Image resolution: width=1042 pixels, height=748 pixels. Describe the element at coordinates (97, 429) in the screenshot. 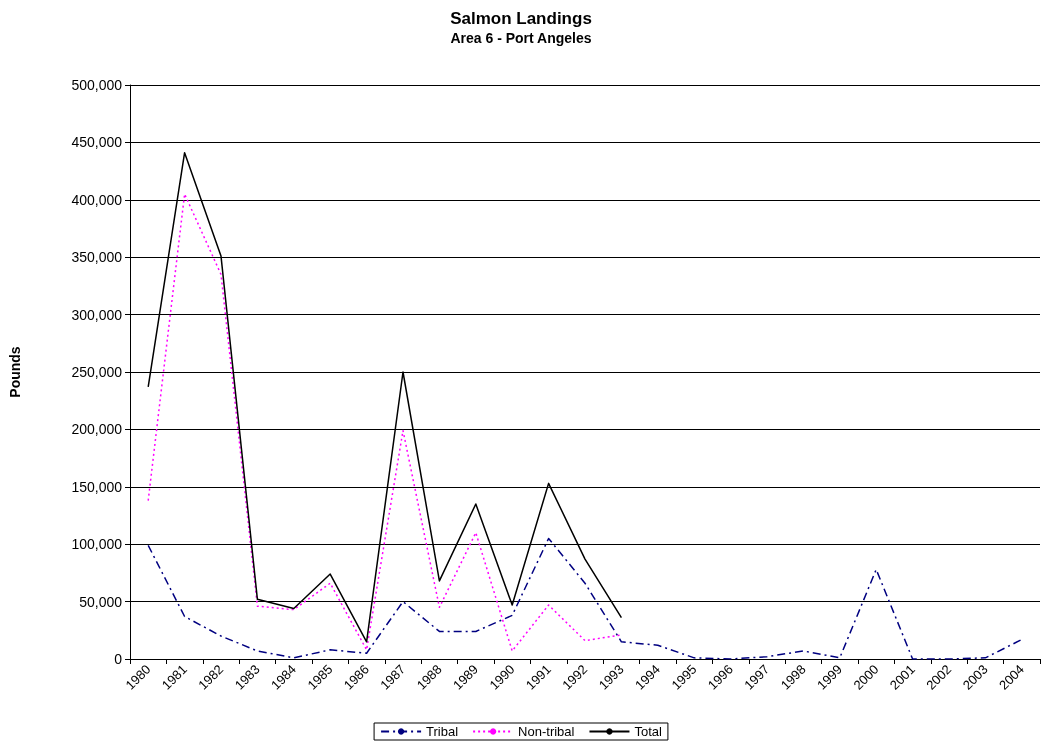

I see `y-tick-label: 200,000` at that location.